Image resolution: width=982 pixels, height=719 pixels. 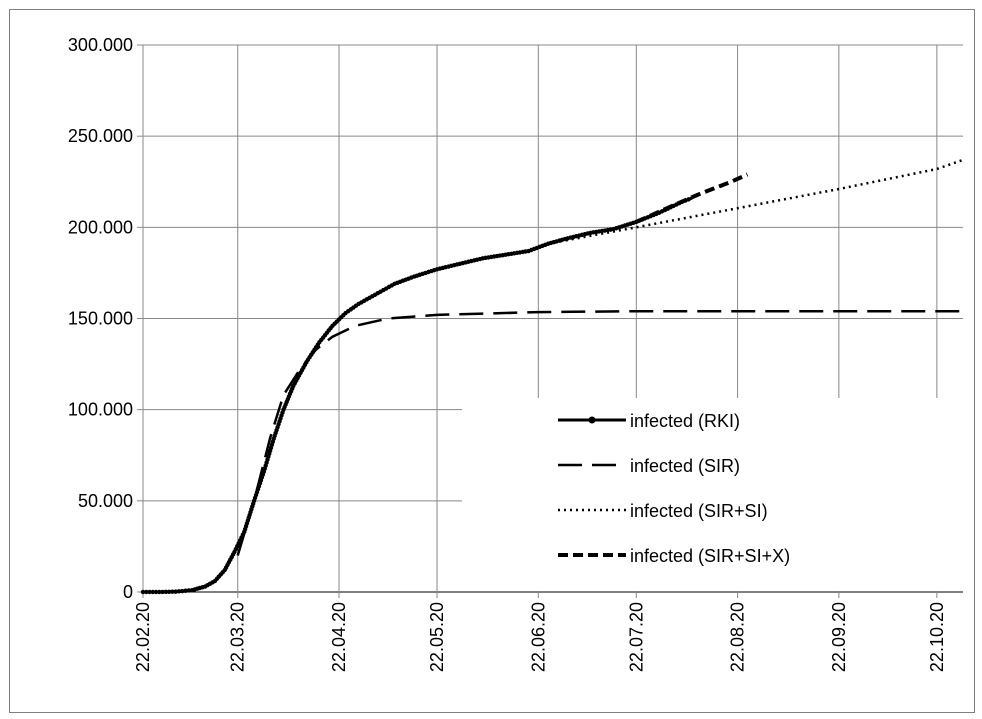 I want to click on y-tick-label: 50.000, so click(x=105, y=501).